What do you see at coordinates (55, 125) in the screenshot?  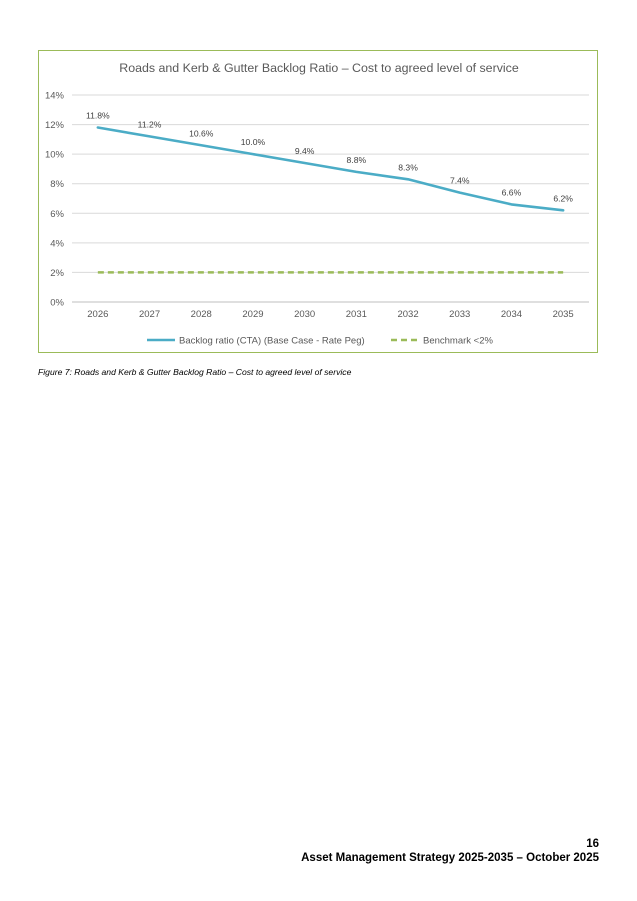 I see `y-tick-label: 12%` at bounding box center [55, 125].